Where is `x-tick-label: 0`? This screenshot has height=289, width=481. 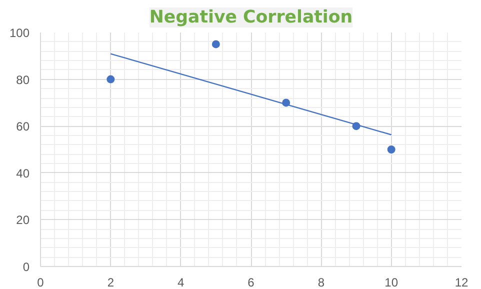 x-tick-label: 0 is located at coordinates (40, 282).